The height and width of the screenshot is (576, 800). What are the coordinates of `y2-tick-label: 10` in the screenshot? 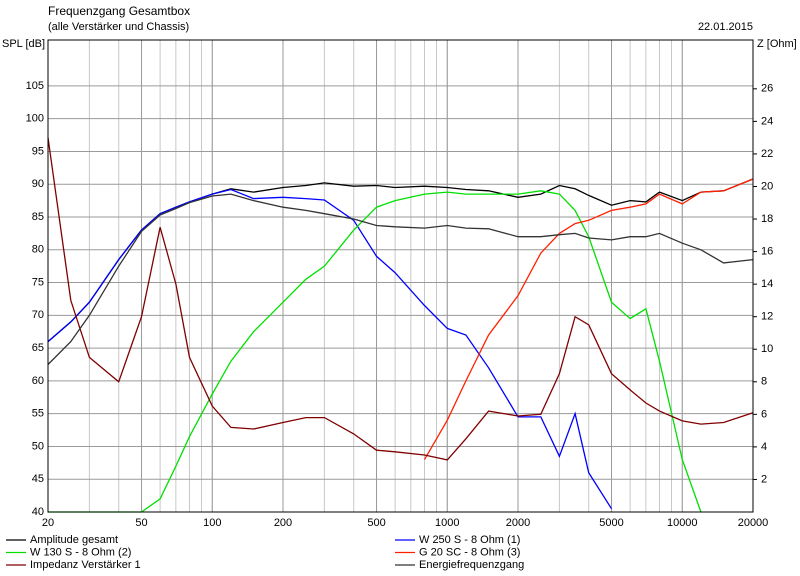 It's located at (767, 349).